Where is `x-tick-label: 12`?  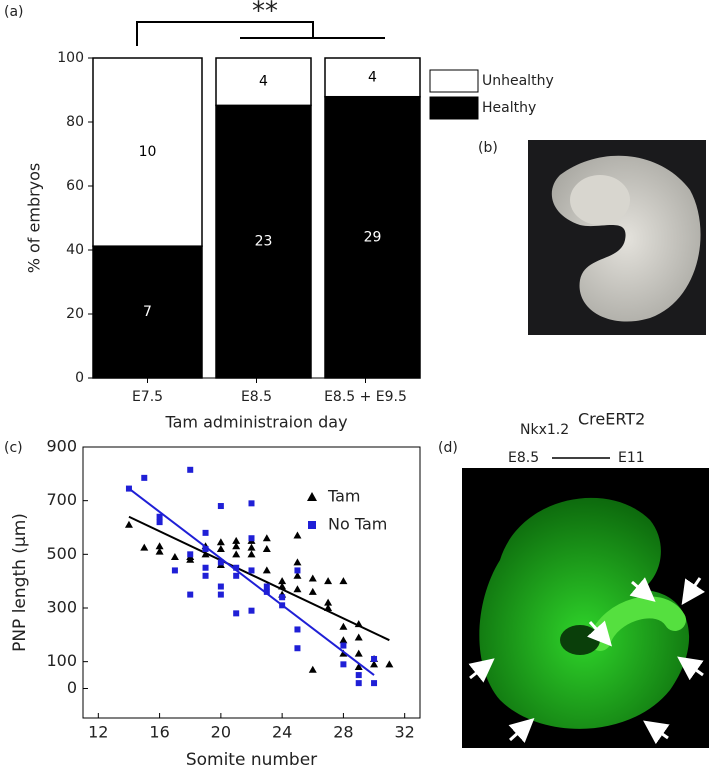
x-tick-label: 12 is located at coordinates (98, 732).